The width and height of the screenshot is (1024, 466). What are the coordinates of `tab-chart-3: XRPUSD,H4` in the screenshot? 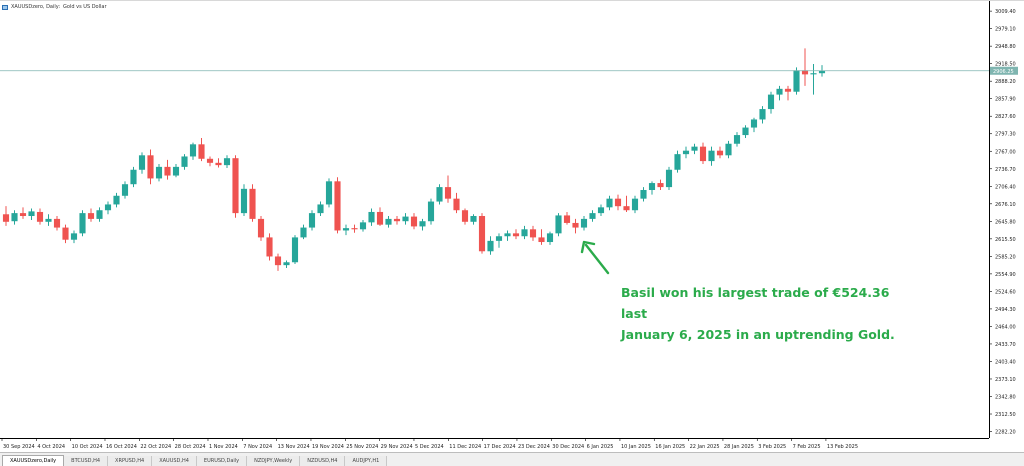 It's located at (130, 461).